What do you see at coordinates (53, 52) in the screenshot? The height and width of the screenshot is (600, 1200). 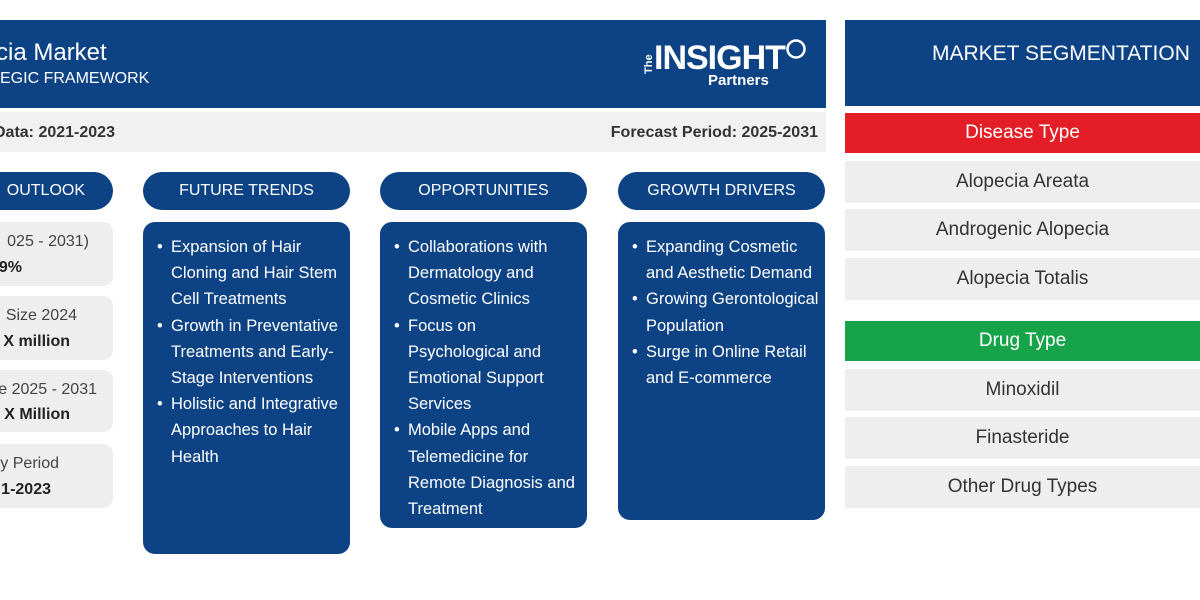 I see `page-title: cia Market` at bounding box center [53, 52].